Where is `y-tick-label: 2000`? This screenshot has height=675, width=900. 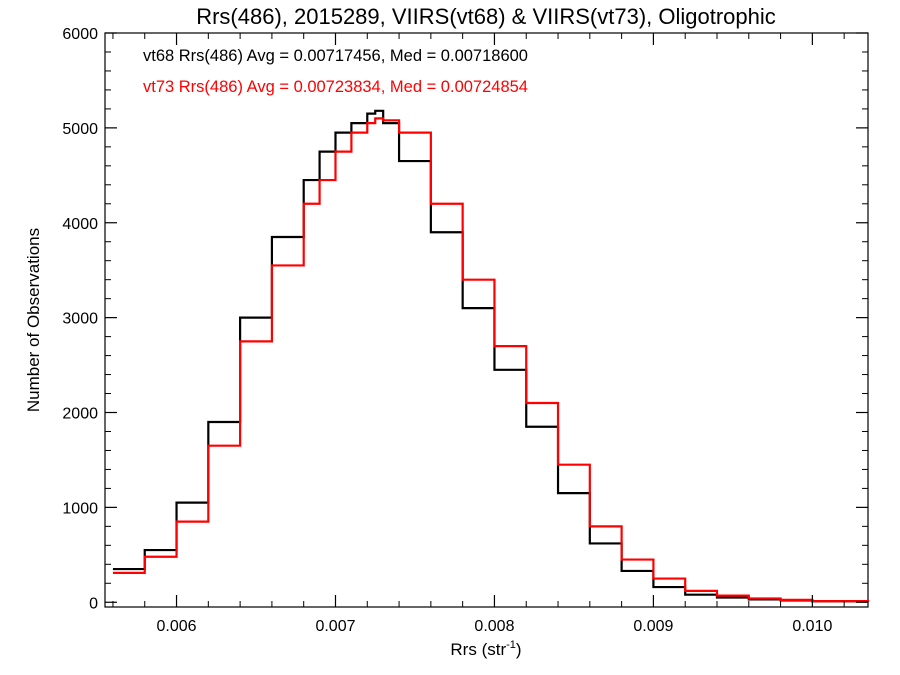 y-tick-label: 2000 is located at coordinates (80, 414).